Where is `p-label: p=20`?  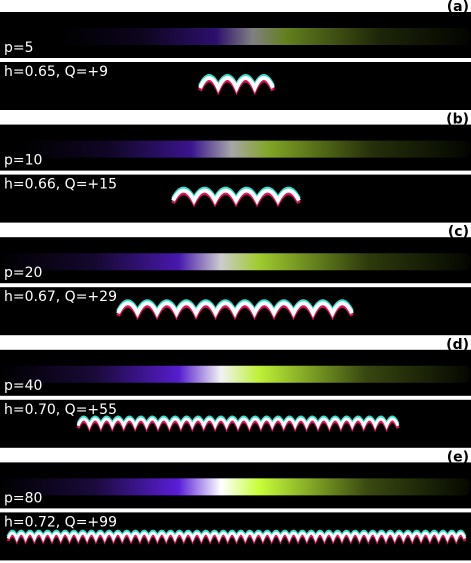 p-label: p=20 is located at coordinates (23, 273).